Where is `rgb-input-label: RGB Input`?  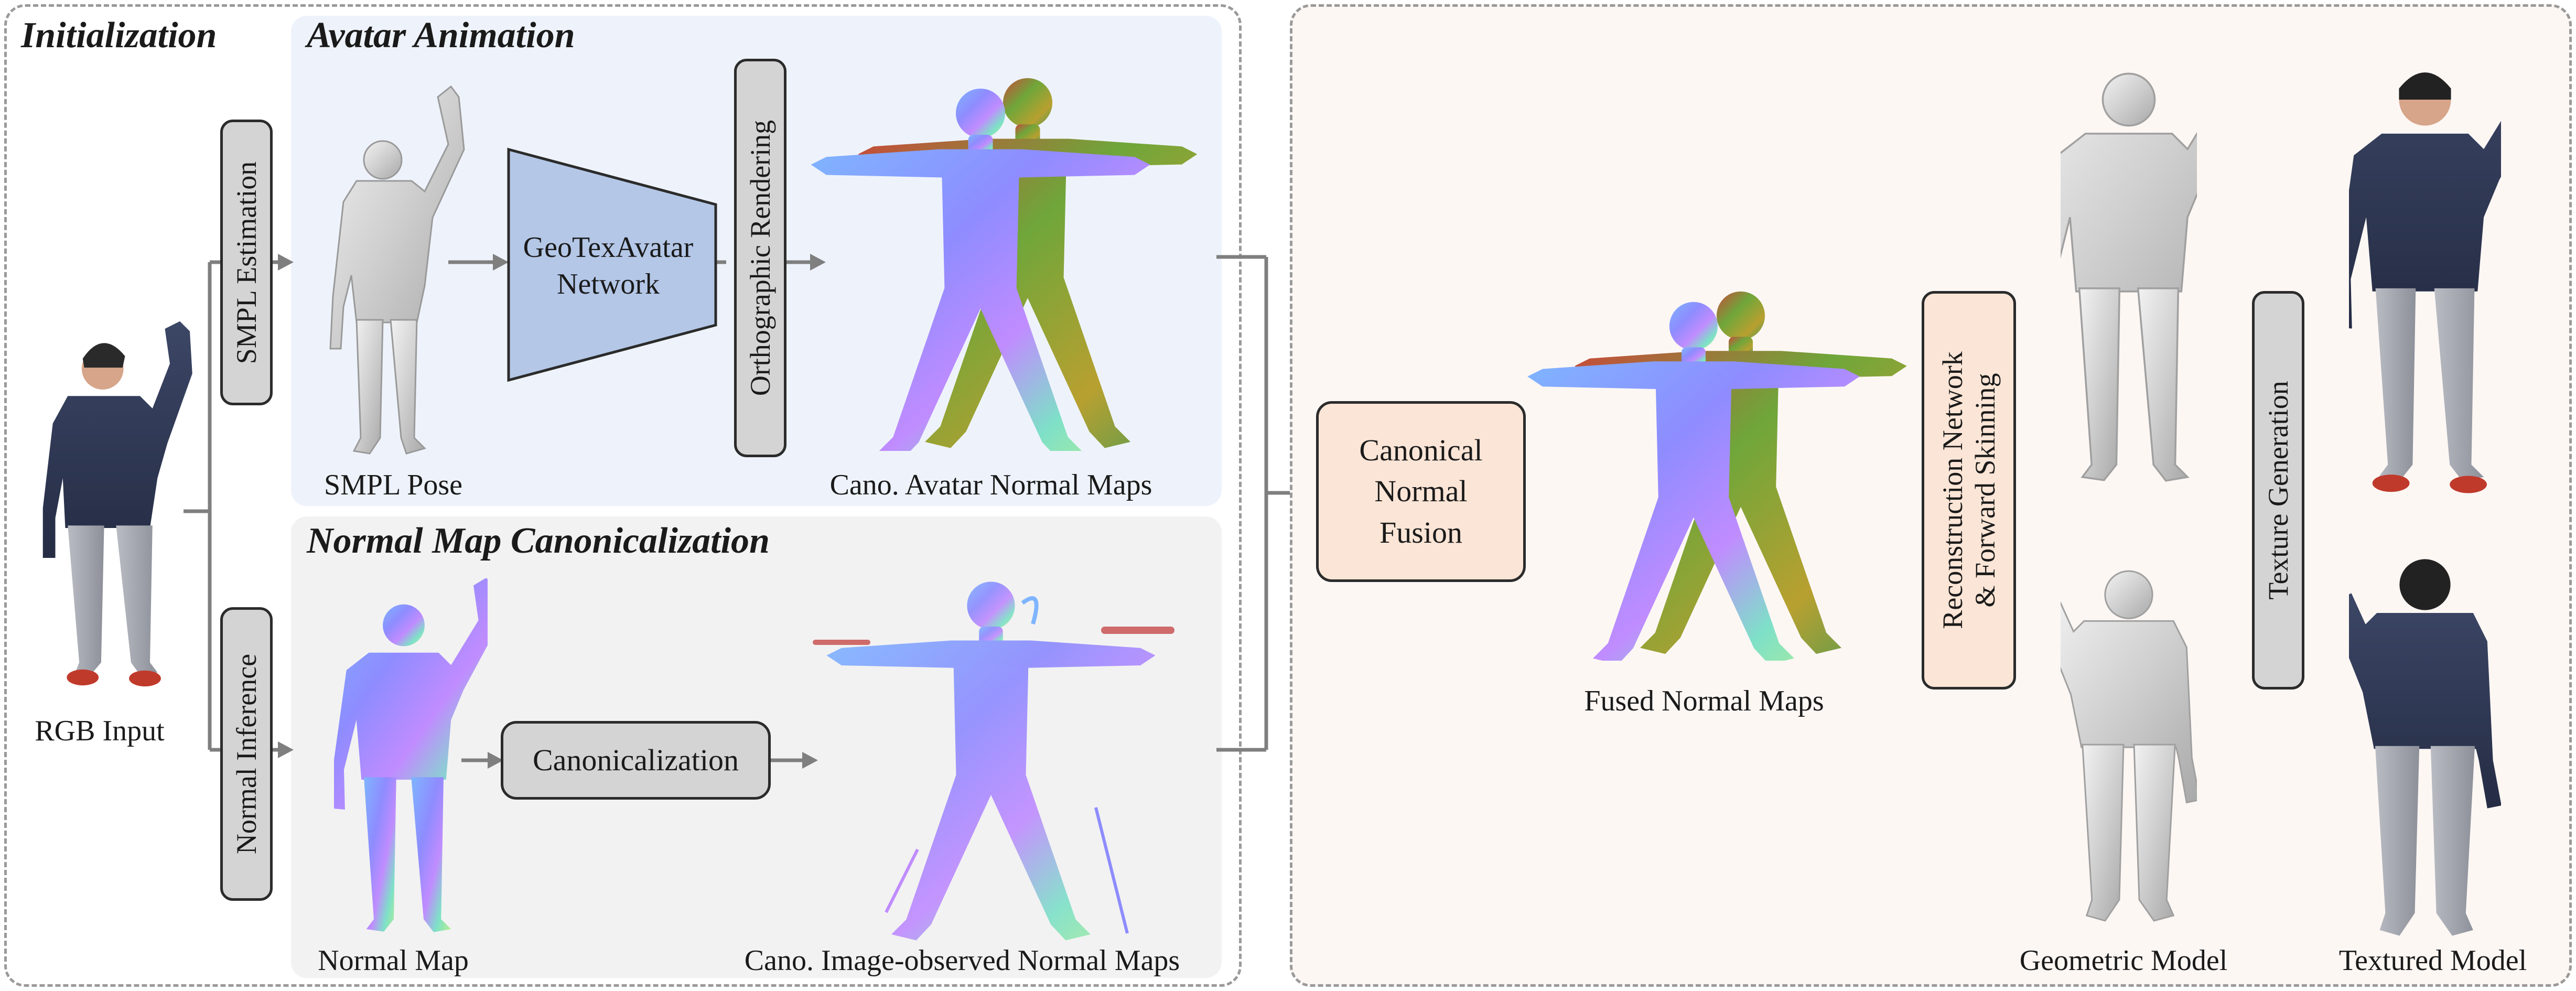
rgb-input-label: RGB Input is located at coordinates (100, 731).